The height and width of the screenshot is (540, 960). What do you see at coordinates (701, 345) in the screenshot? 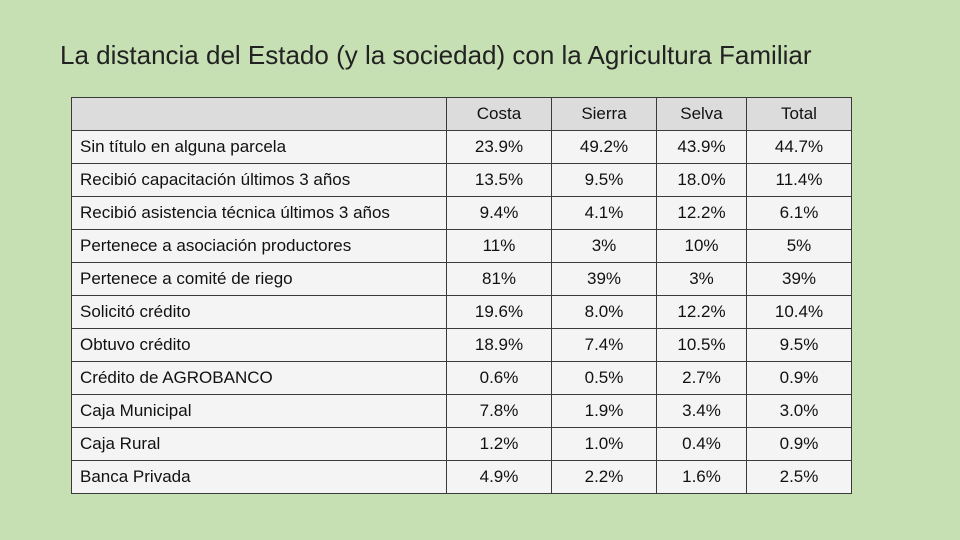
I see `cell-selva: 10.5%` at bounding box center [701, 345].